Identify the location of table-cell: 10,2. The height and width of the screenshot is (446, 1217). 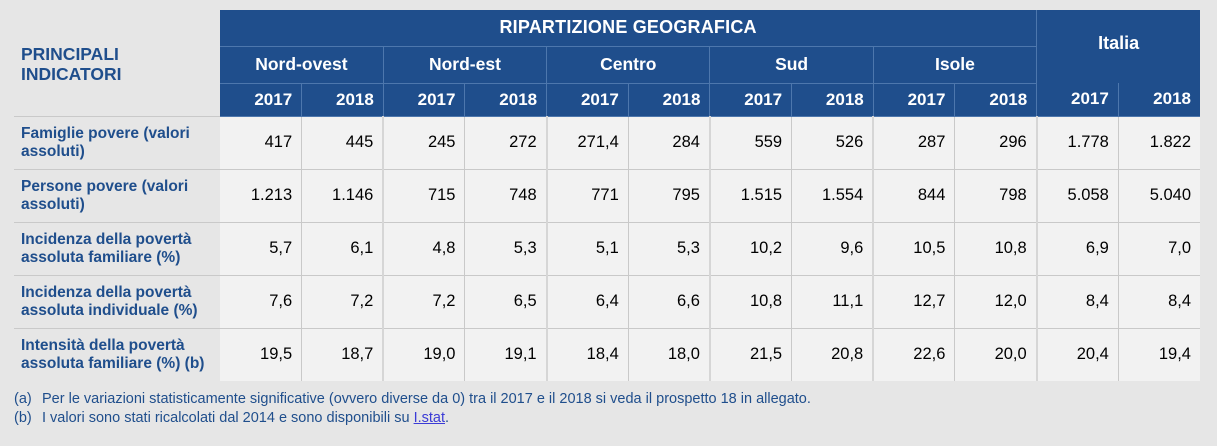
(750, 248).